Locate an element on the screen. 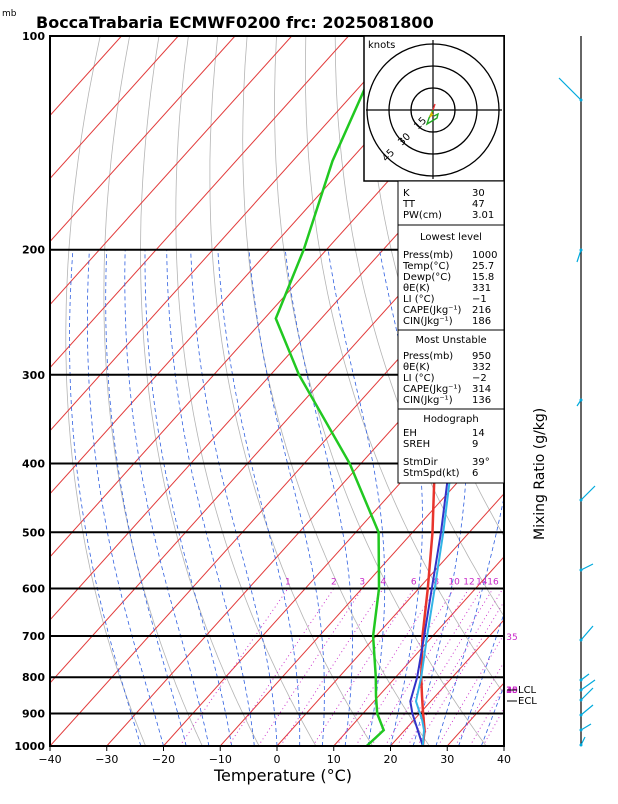  mixing-ratio-label: 40 is located at coordinates (512, 691).